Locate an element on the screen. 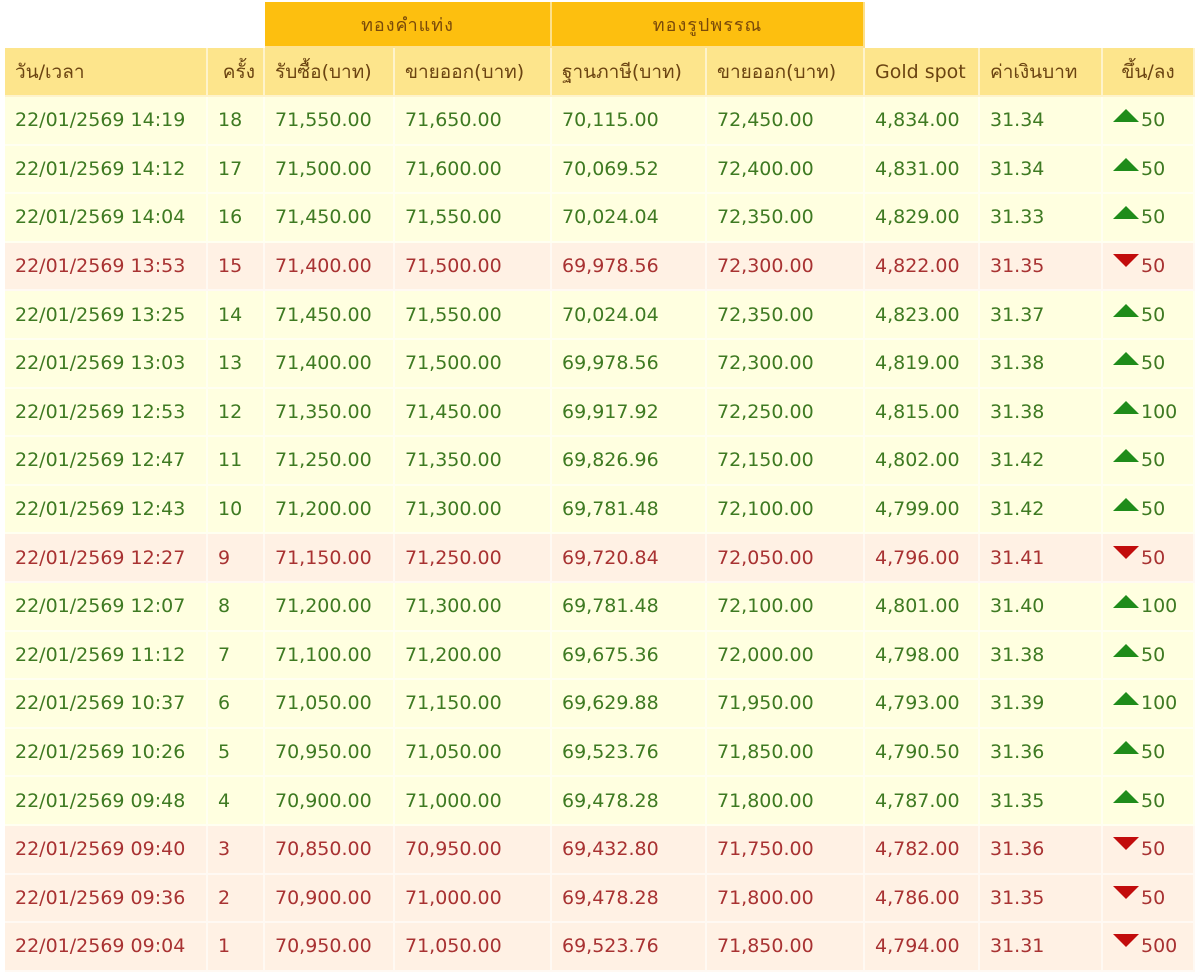 This screenshot has height=973, width=1200. col-header-thb-rate: ค่าเงินบาท is located at coordinates (1041, 72).